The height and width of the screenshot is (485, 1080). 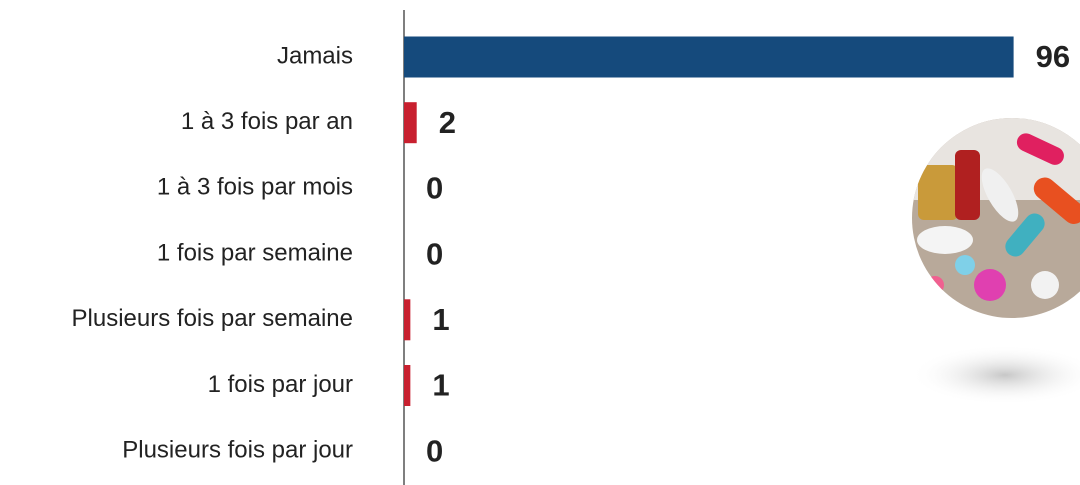 What do you see at coordinates (237, 450) in the screenshot?
I see `category-label: Plusieurs fois par jour` at bounding box center [237, 450].